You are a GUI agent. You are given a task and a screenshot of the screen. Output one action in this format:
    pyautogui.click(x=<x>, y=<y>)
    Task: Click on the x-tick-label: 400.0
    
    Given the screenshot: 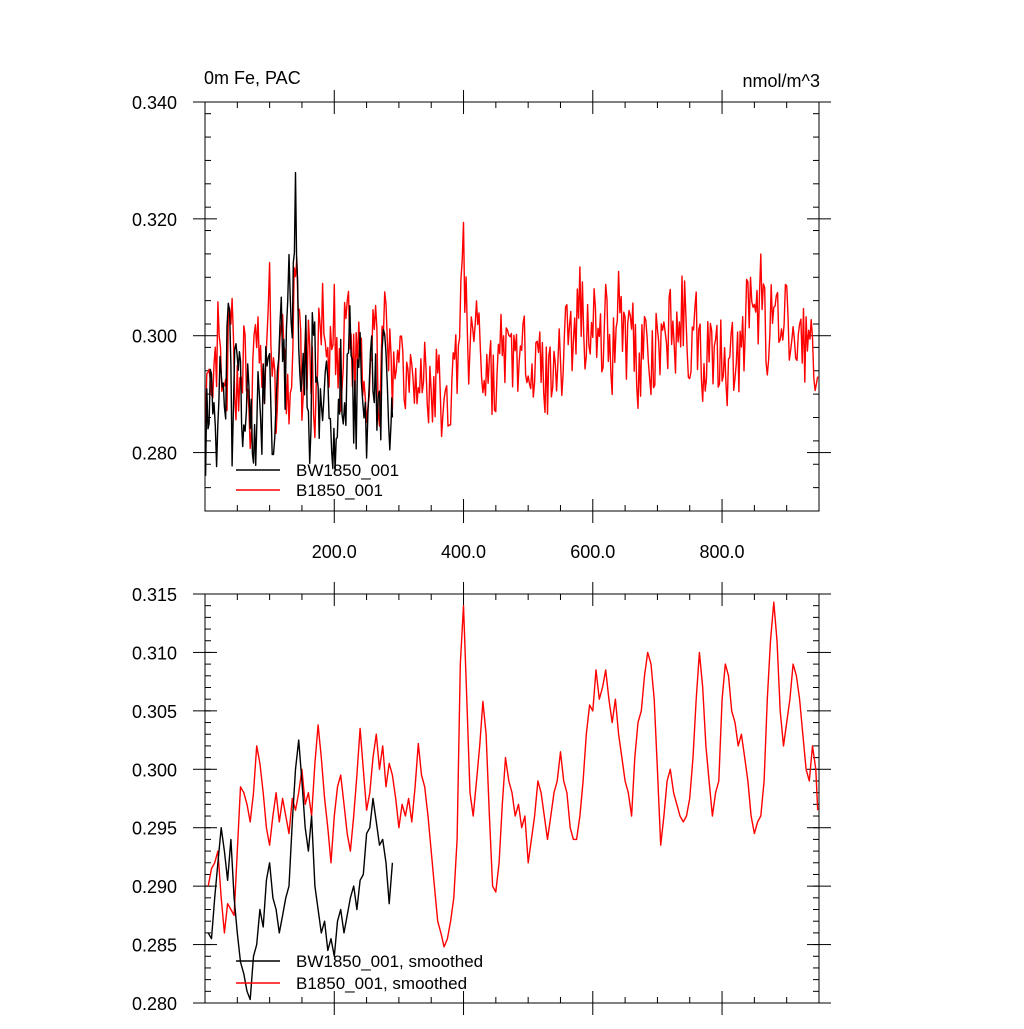 What is the action you would take?
    pyautogui.click(x=463, y=552)
    